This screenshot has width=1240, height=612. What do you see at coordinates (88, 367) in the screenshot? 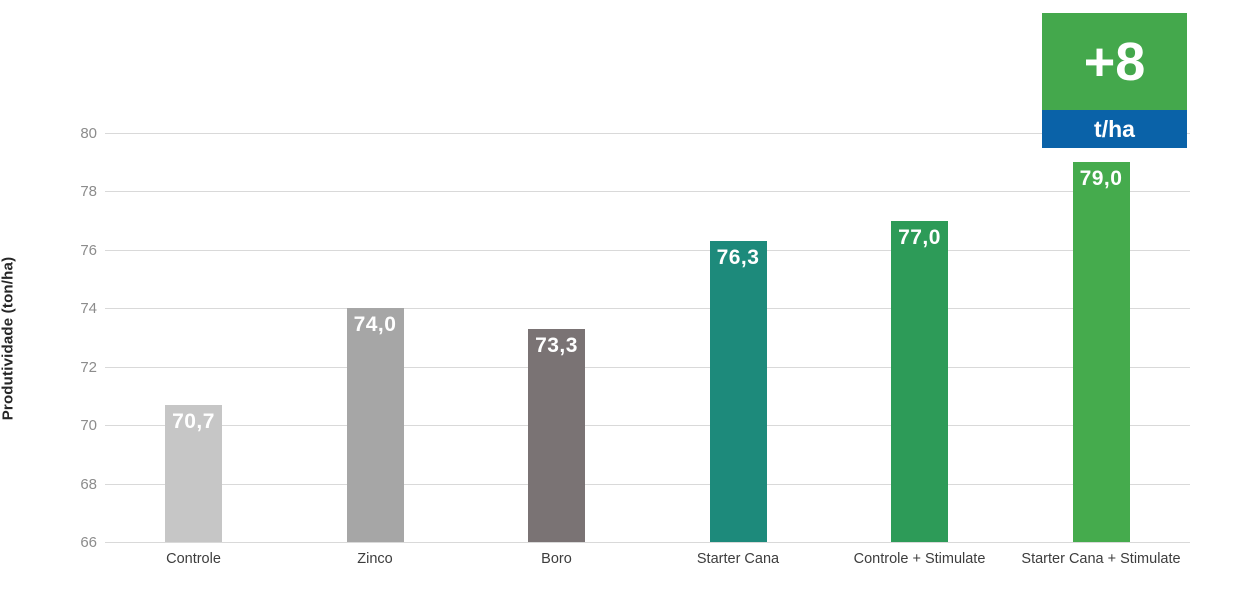
I see `y-tick-label: 72` at bounding box center [88, 367].